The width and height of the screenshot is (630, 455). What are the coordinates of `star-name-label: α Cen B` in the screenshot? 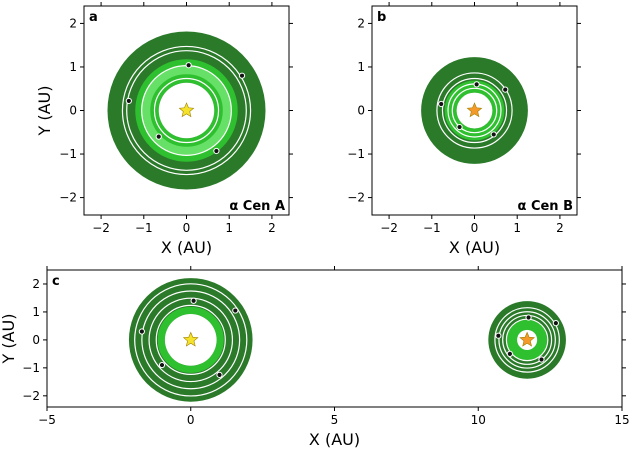 It's located at (545, 206).